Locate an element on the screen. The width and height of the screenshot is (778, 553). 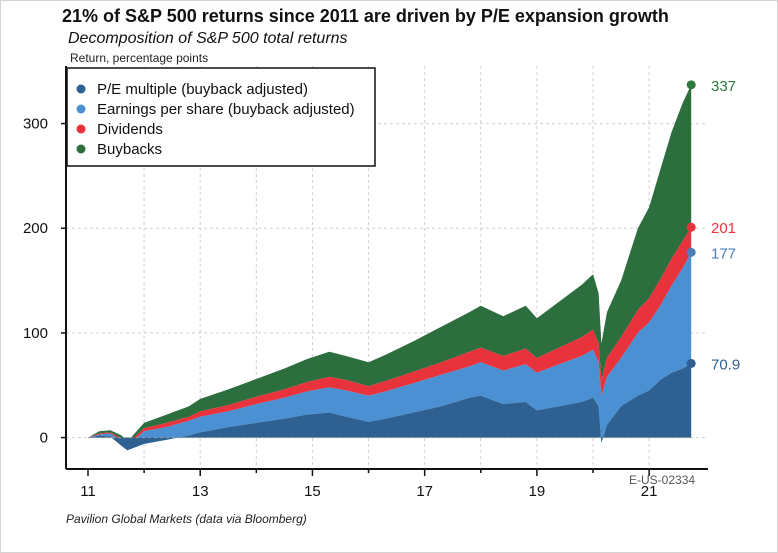
chart-subtitle: Decomposition of S&P 500 total returns is located at coordinates (208, 38).